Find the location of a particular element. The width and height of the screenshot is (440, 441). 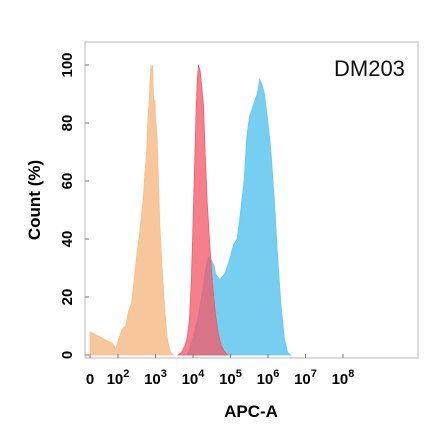

y-tick-label: 40 is located at coordinates (67, 239).